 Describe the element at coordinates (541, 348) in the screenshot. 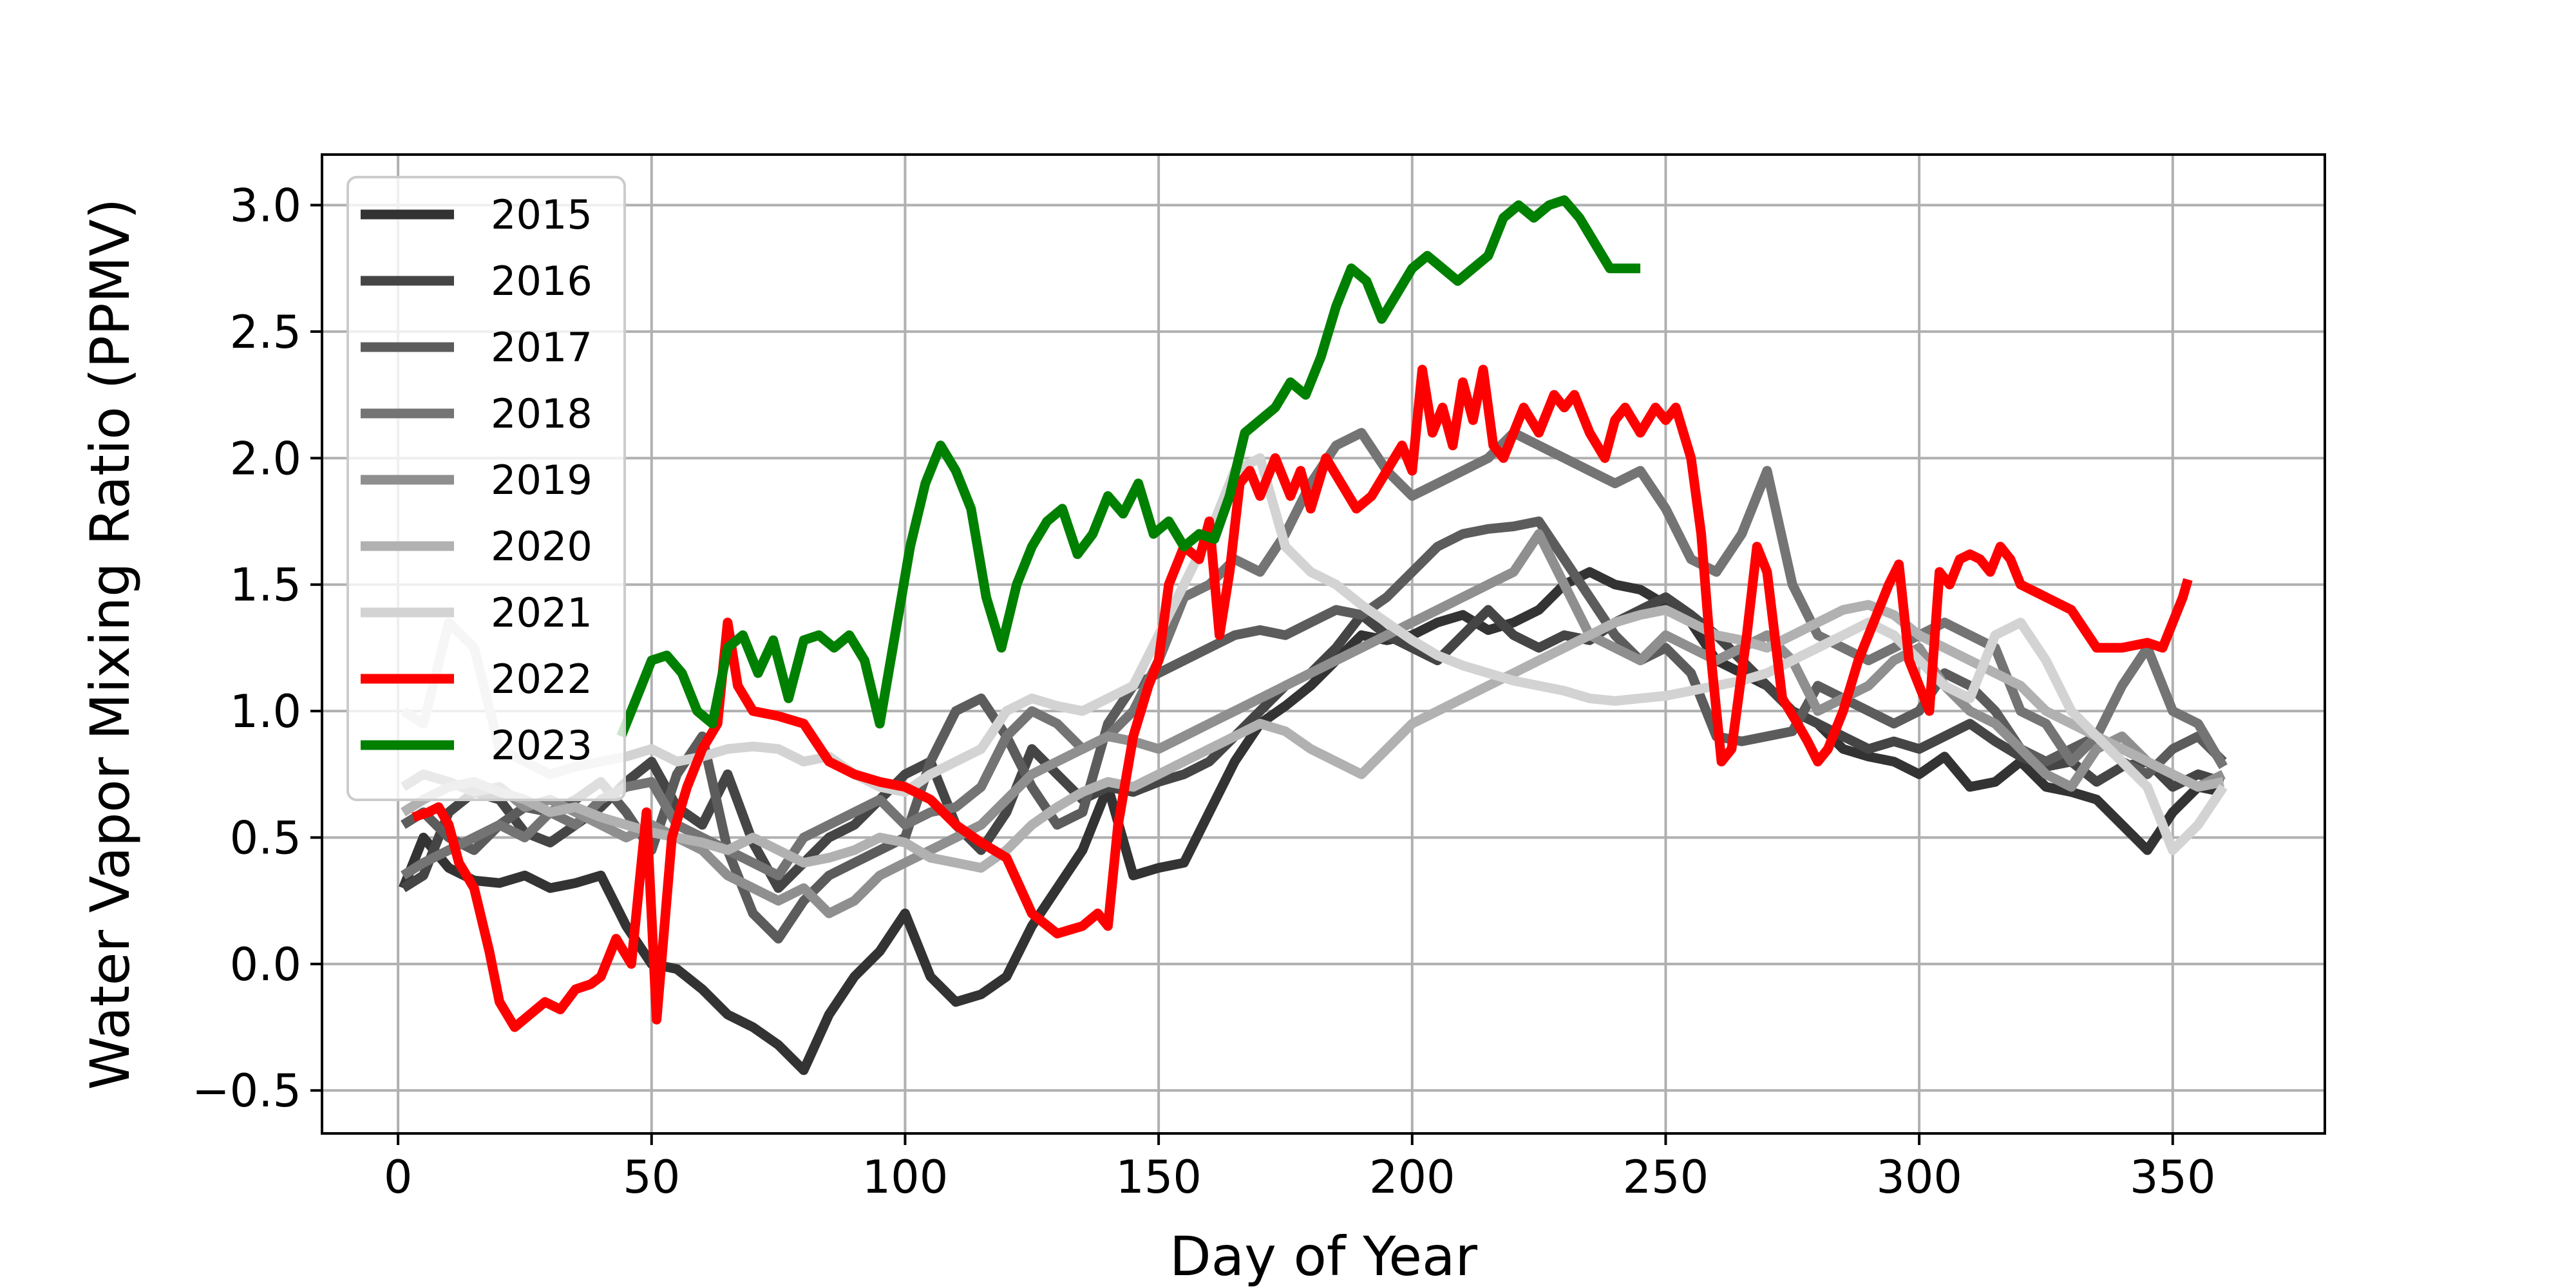

I see `legend-label-2017: 2017` at that location.